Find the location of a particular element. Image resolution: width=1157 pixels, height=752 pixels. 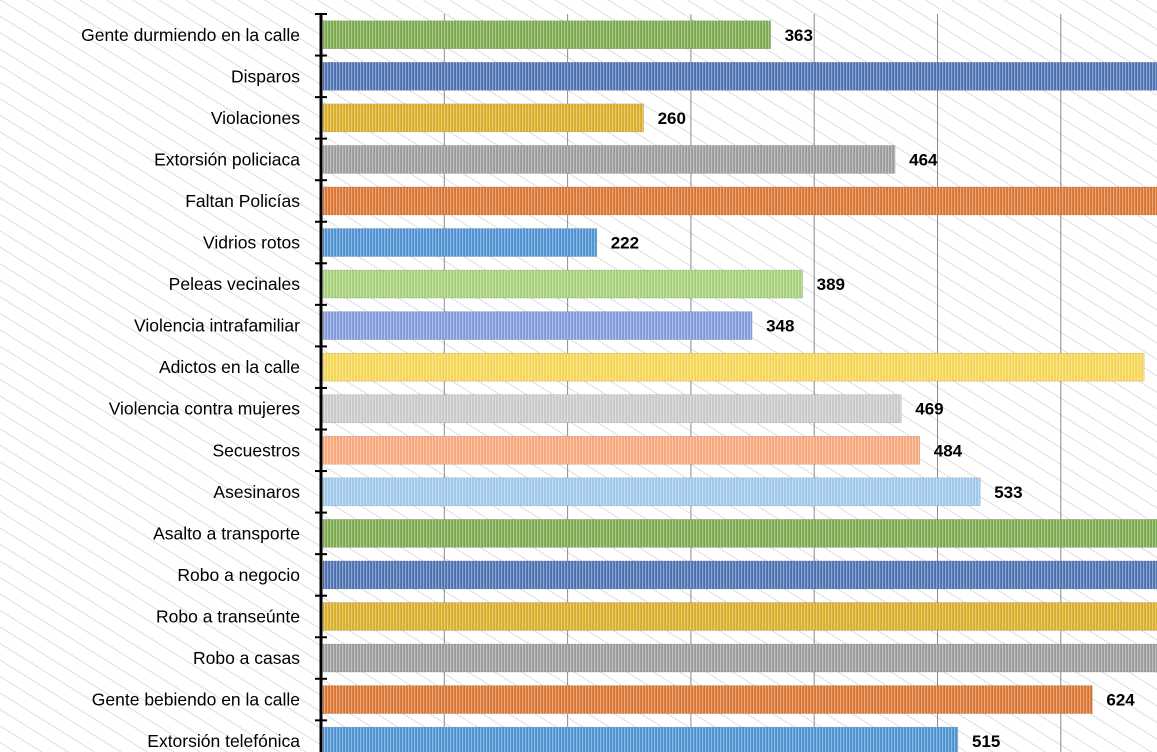

category-label: Extorsión policiaca is located at coordinates (227, 159).